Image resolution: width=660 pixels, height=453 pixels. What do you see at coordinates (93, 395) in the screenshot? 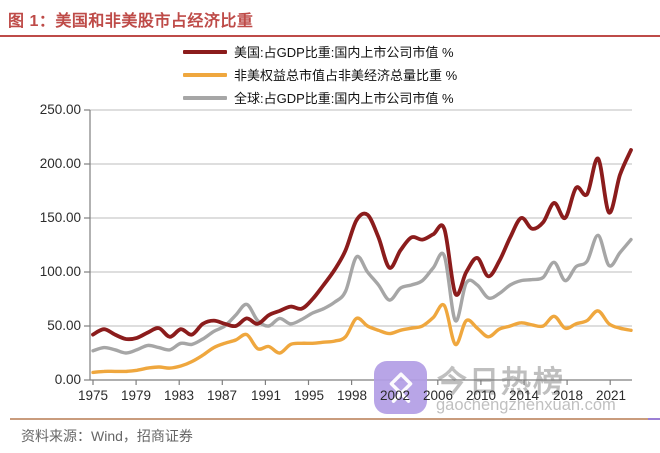
I see `x-axis-label: 1975` at bounding box center [93, 395].